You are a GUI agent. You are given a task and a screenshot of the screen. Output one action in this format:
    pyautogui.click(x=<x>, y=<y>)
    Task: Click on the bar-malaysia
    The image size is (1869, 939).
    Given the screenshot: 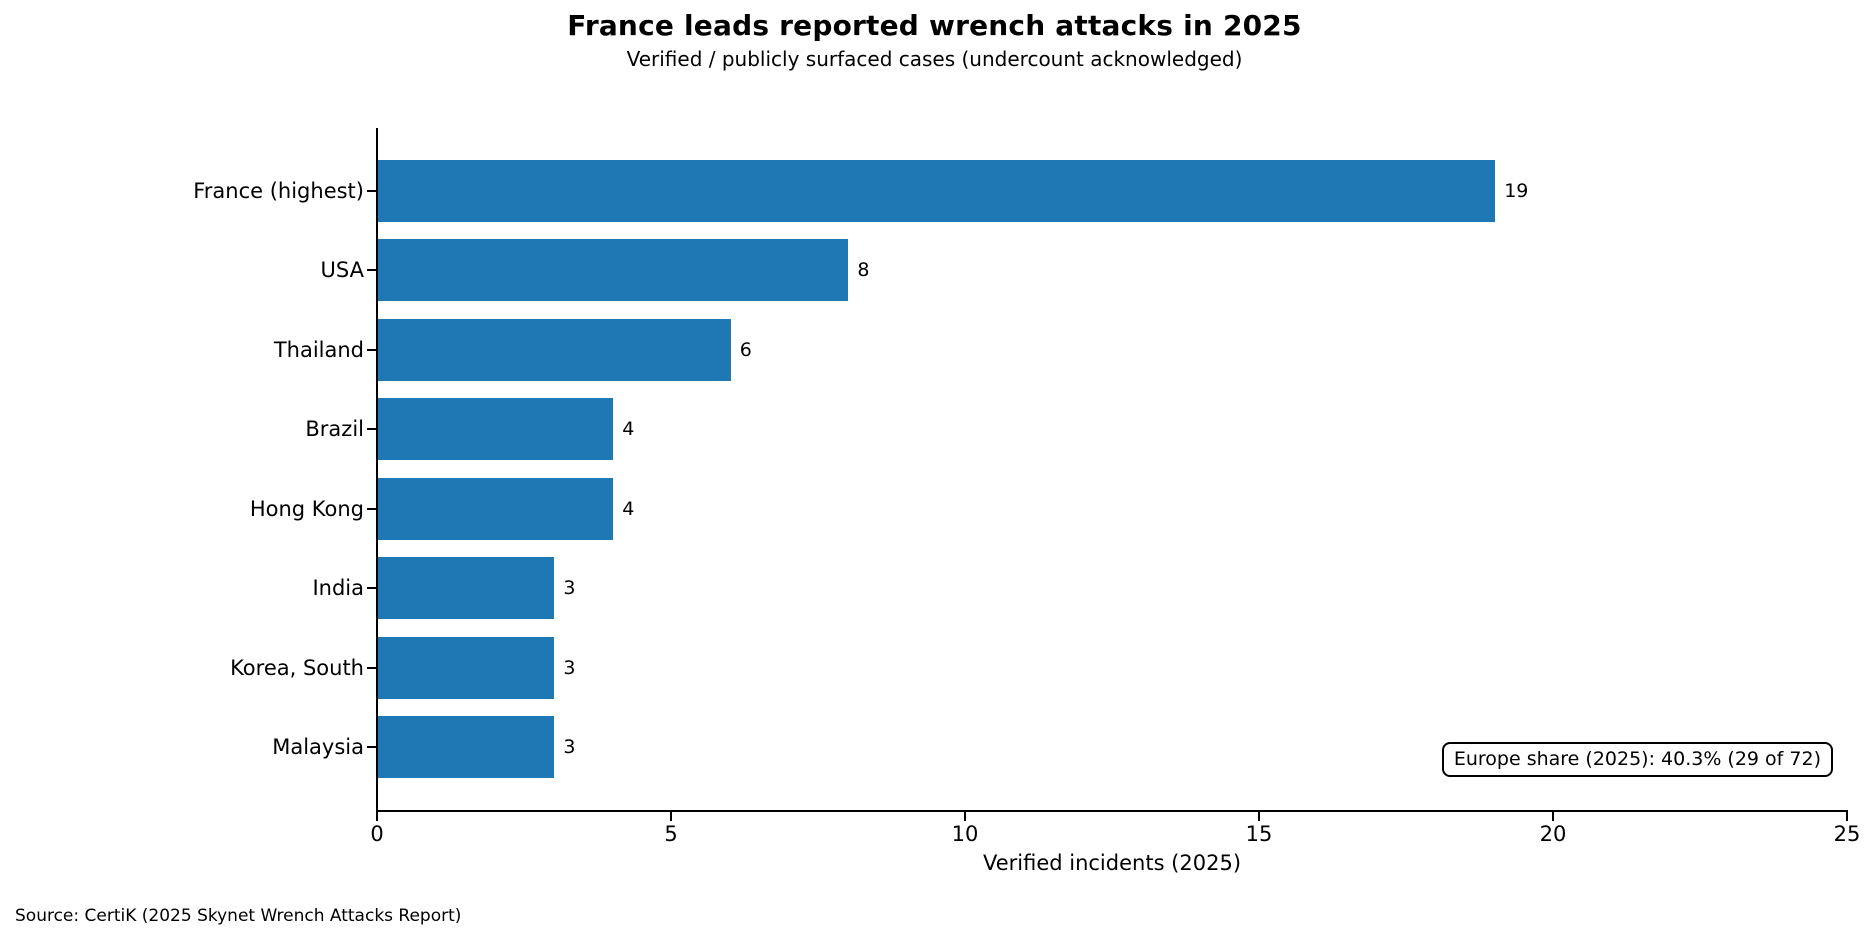 What is the action you would take?
    pyautogui.click(x=466, y=747)
    